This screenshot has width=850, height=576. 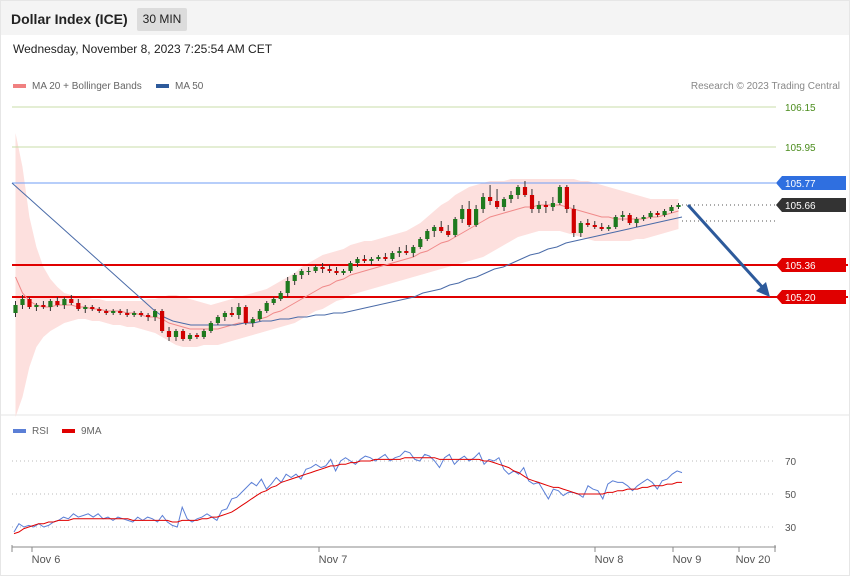 What do you see at coordinates (87, 86) in the screenshot?
I see `legend-label: MA 20 + Bollinger Bands` at bounding box center [87, 86].